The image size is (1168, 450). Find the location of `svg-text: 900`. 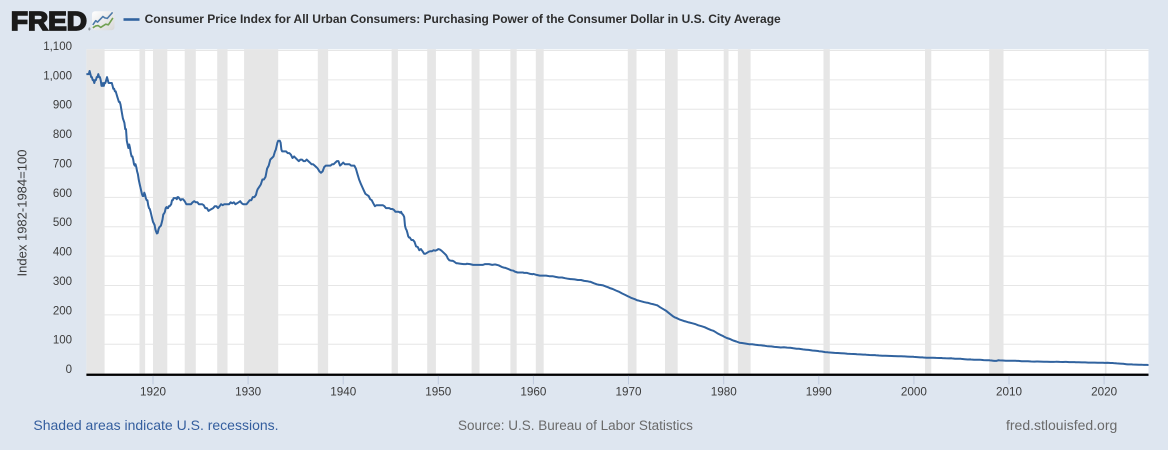

svg-text: 900 is located at coordinates (62, 106).